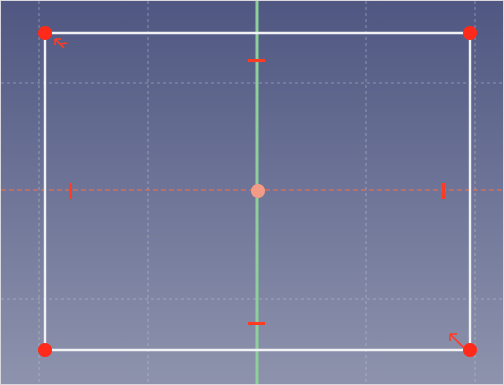  Describe the element at coordinates (470, 33) in the screenshot. I see `vertex-top-right` at that location.